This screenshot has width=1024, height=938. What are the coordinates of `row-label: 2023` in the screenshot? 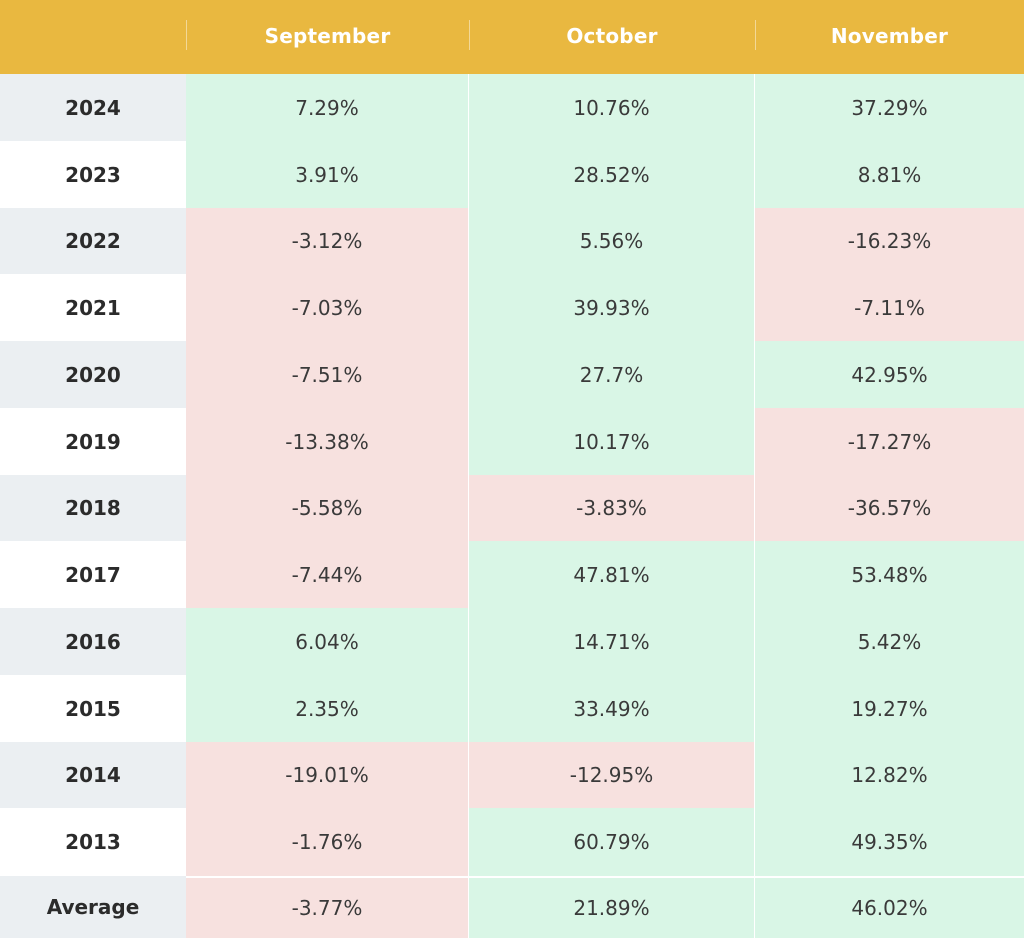 It's located at (93, 174).